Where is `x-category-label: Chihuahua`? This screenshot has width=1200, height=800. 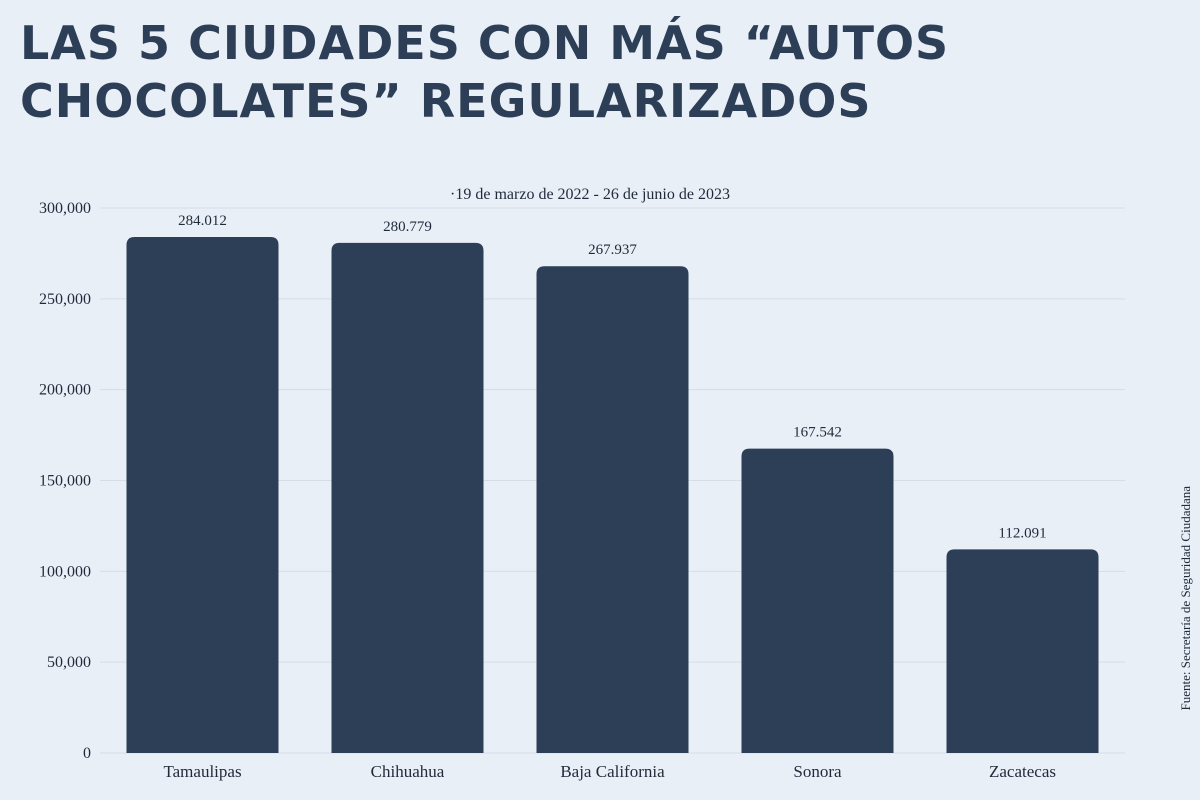 x-category-label: Chihuahua is located at coordinates (408, 771).